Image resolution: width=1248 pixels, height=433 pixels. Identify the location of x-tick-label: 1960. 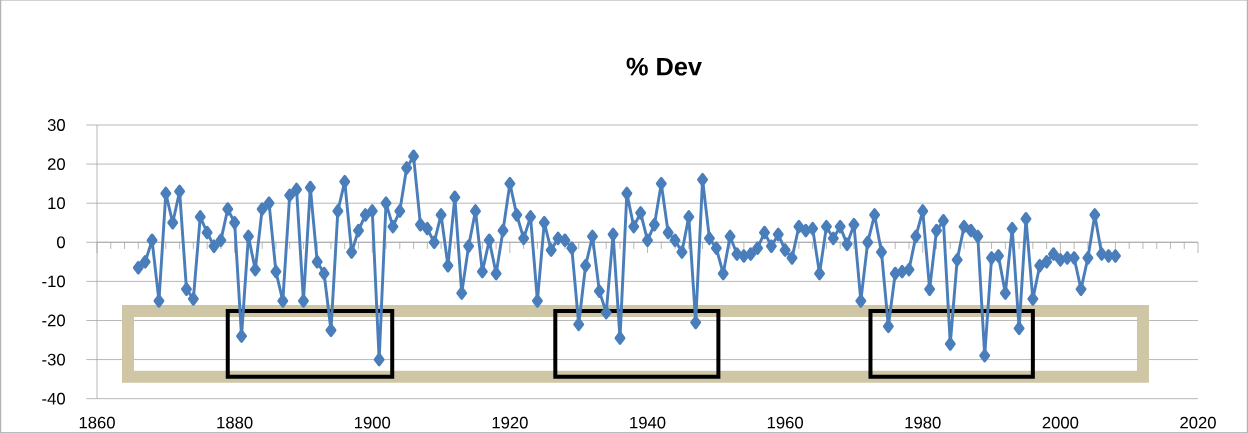
(785, 422).